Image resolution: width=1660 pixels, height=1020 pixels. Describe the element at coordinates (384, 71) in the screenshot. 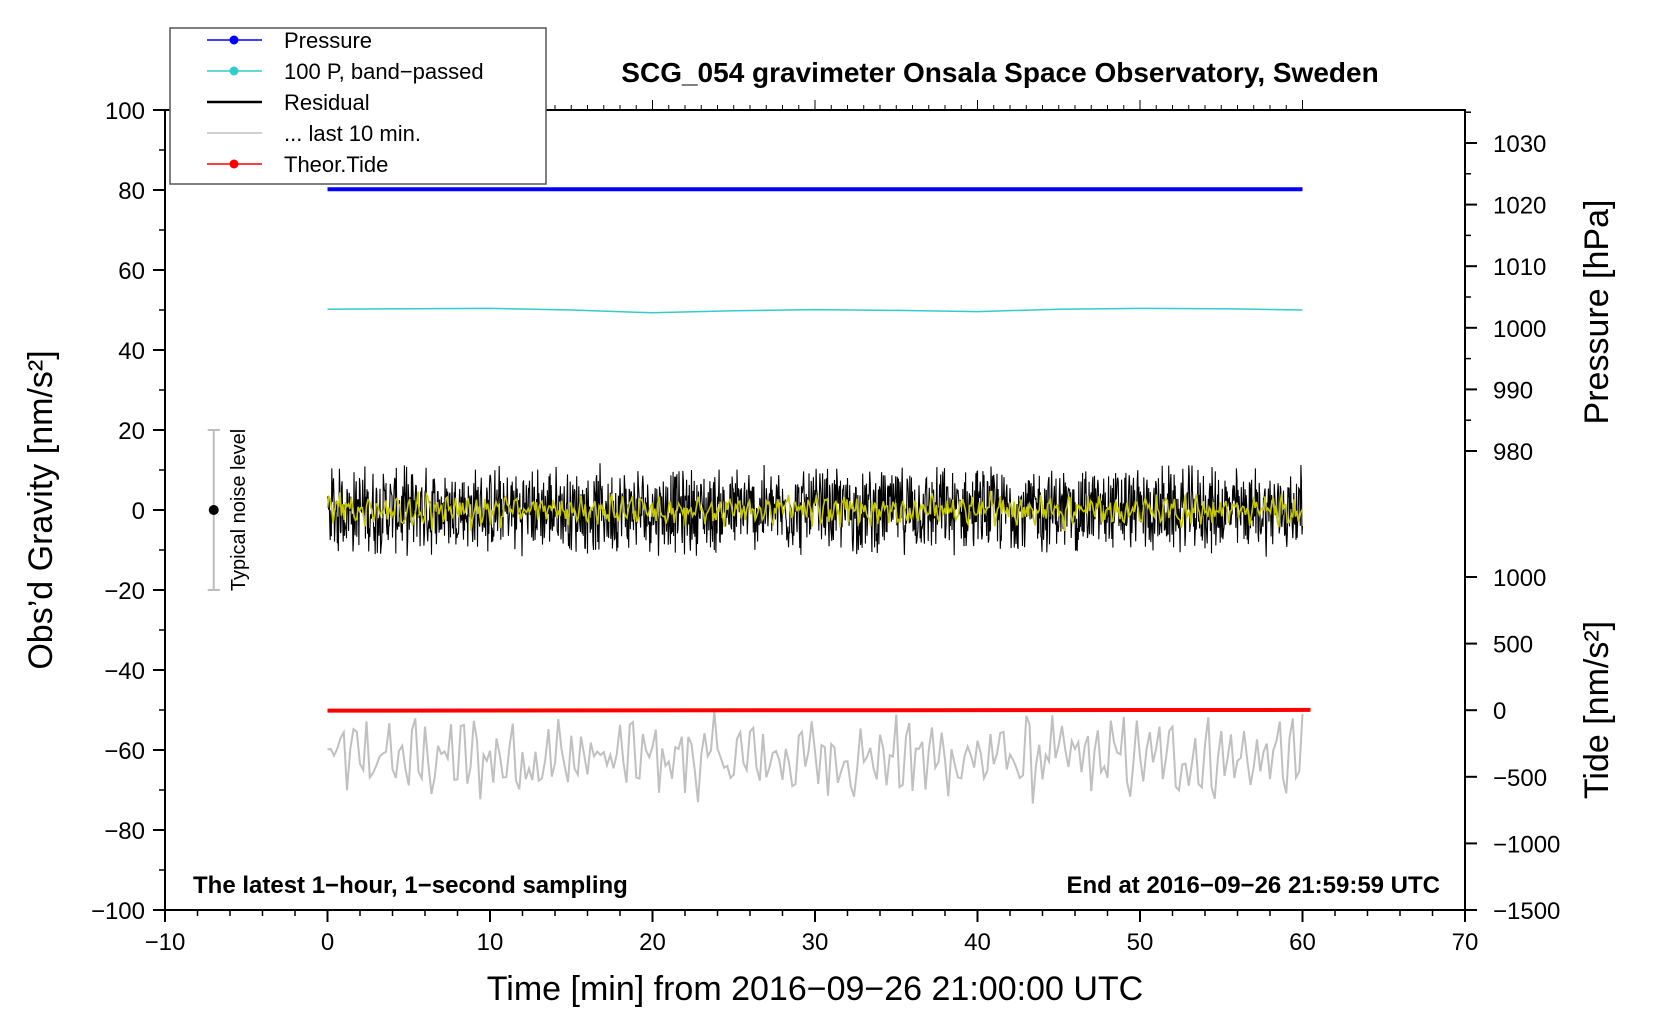

I see `legend-label-bandpass: 100 P, band−passed` at that location.